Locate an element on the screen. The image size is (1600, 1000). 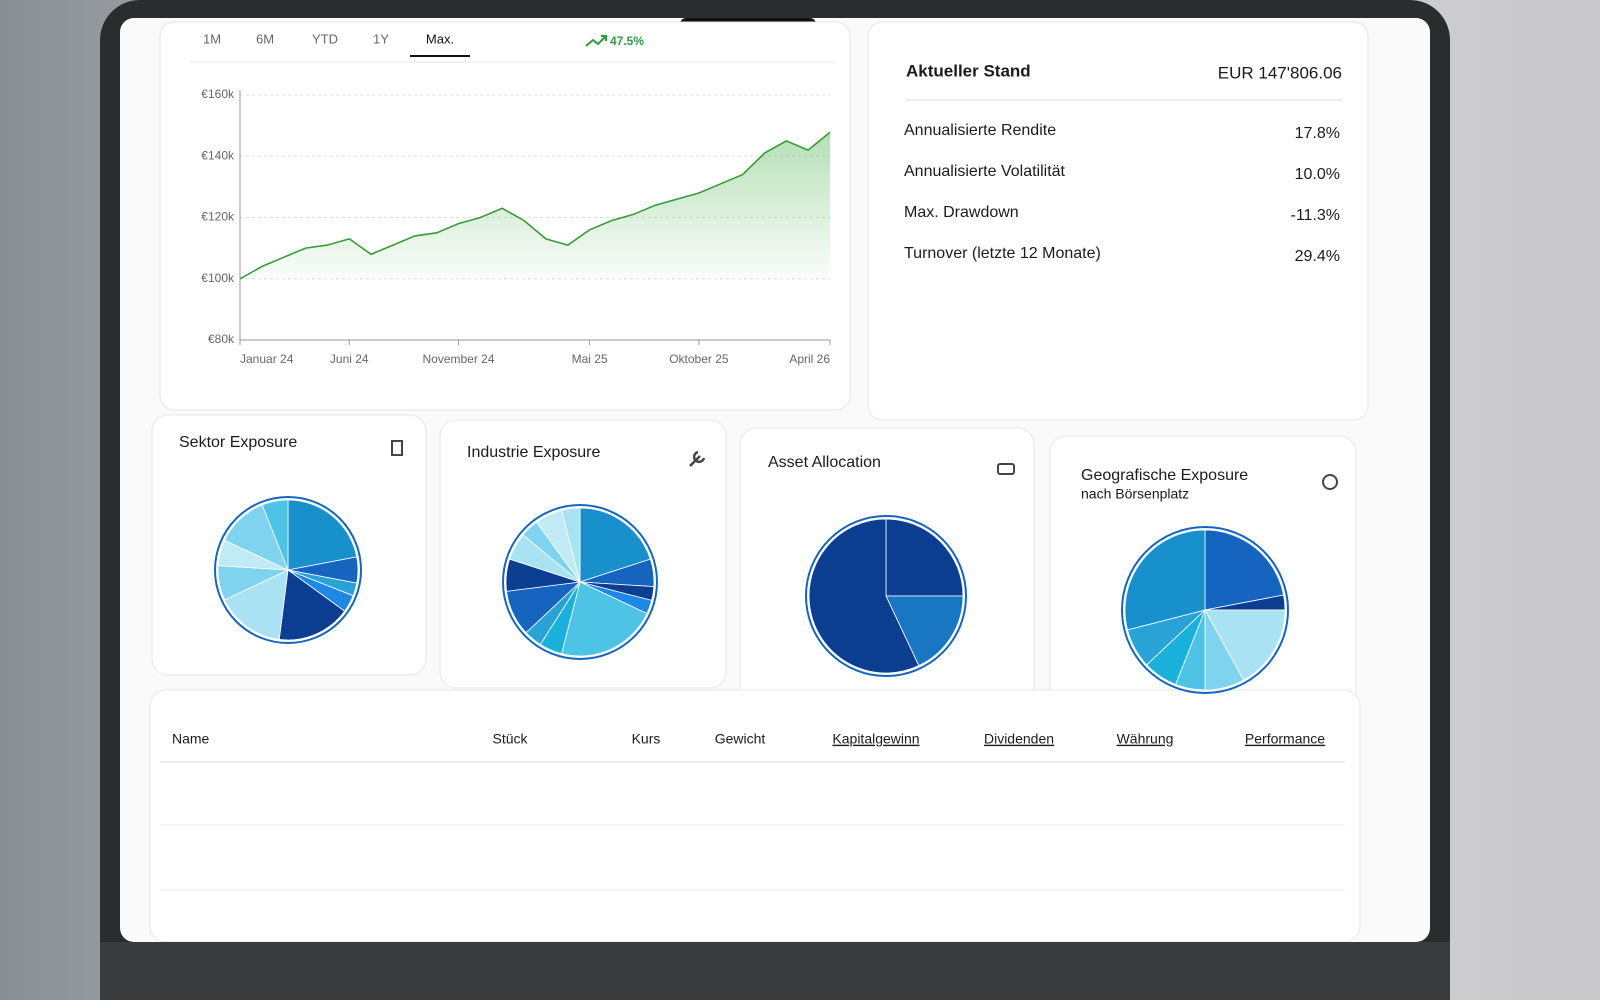
wrench-icon is located at coordinates (697, 458).